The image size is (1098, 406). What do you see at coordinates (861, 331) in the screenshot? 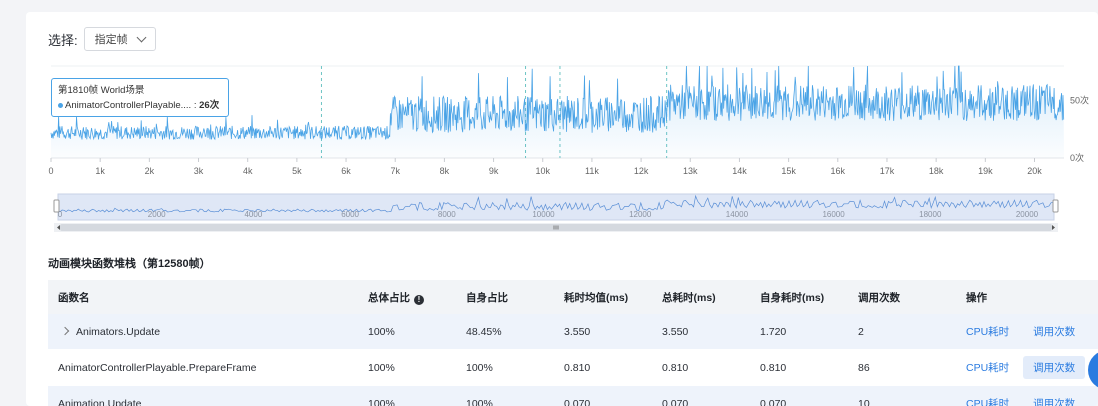
I see `calls-cell: 2` at bounding box center [861, 331].